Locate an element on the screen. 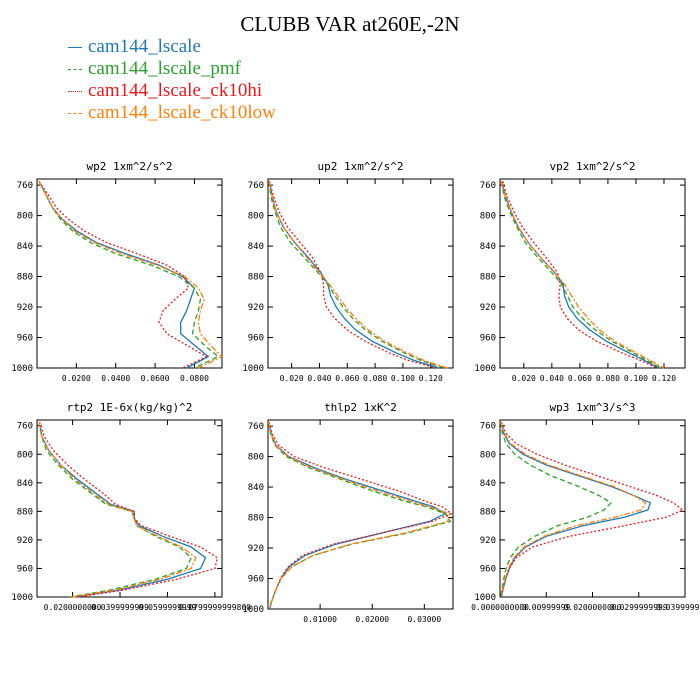 This screenshot has height=700, width=700. legend-label: cam144_lscale is located at coordinates (144, 46).